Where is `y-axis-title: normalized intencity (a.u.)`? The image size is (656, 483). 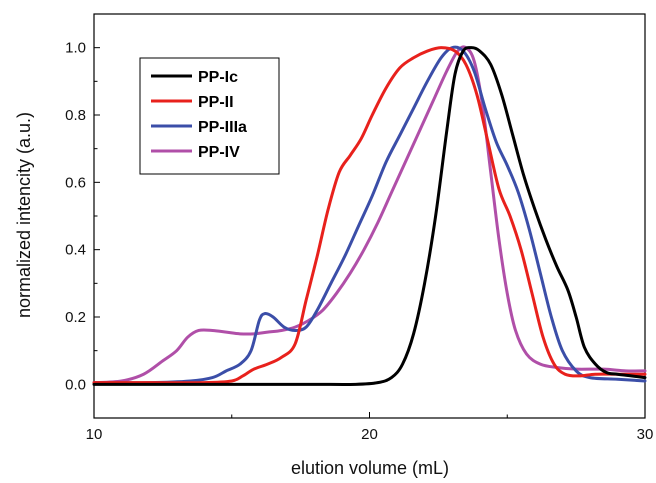
y-axis-title: normalized intencity (a.u.) is located at coordinates (24, 215).